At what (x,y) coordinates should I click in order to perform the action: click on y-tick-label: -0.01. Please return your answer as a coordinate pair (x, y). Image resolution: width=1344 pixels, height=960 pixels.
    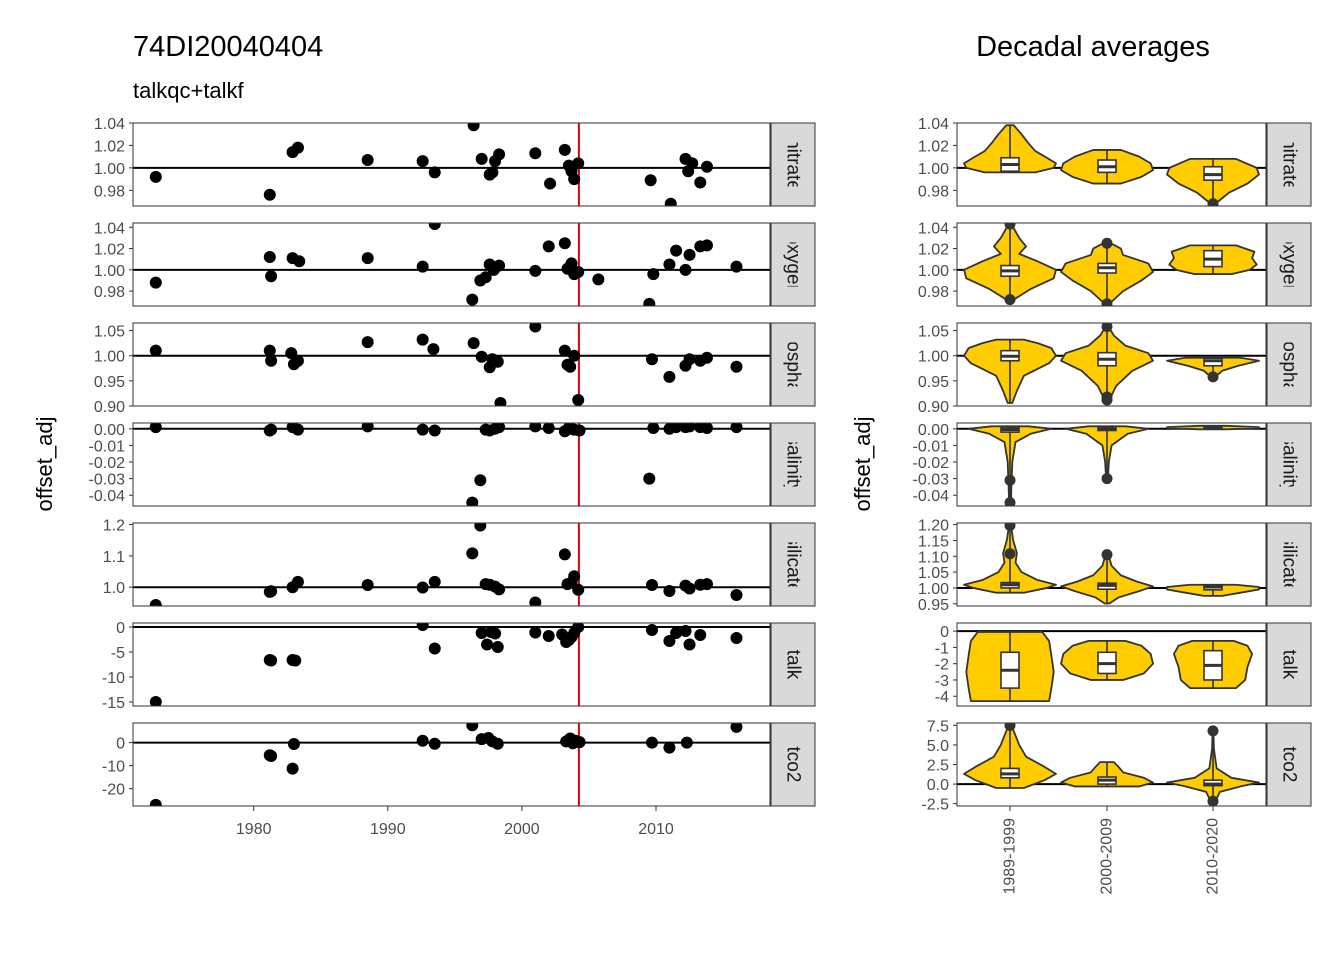
    Looking at the image, I should click on (107, 446).